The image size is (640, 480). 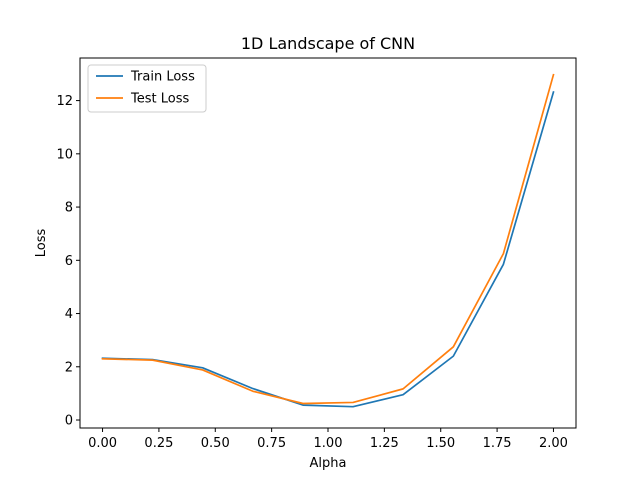 What do you see at coordinates (497, 443) in the screenshot?
I see `x-tick-label: 1.75` at bounding box center [497, 443].